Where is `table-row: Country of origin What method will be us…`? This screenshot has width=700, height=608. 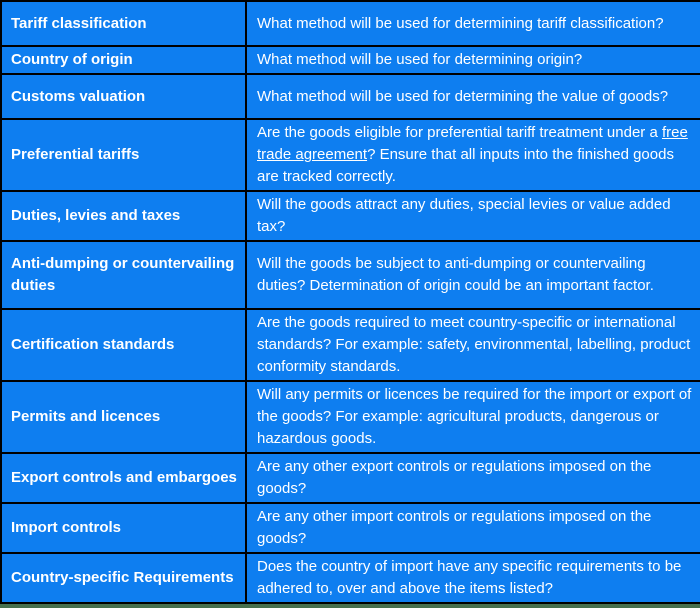
table-row: Country of origin What method will be us… is located at coordinates (350, 60).